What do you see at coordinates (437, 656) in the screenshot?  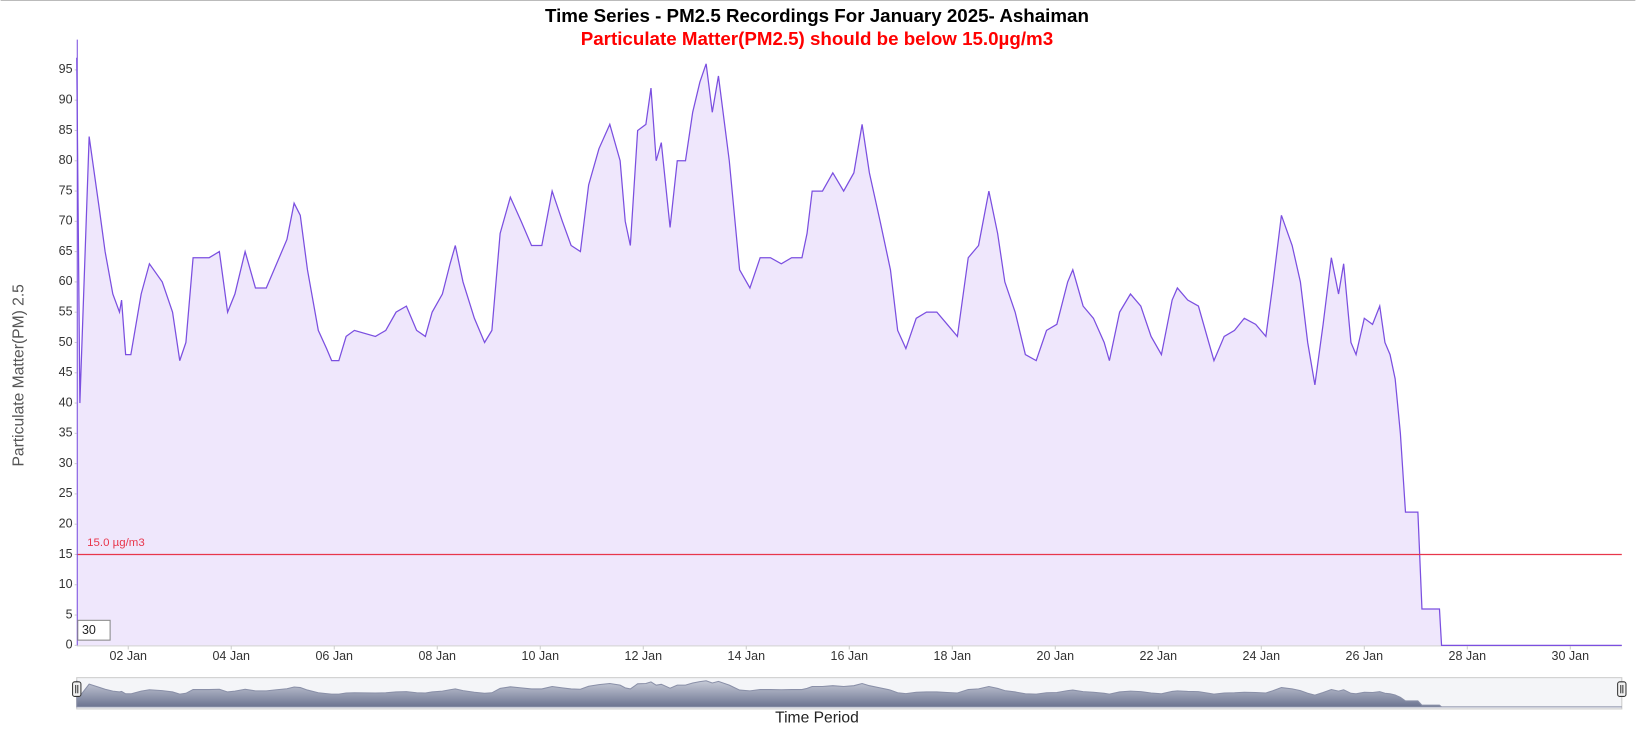 I see `x-tick-label: 08 Jan` at bounding box center [437, 656].